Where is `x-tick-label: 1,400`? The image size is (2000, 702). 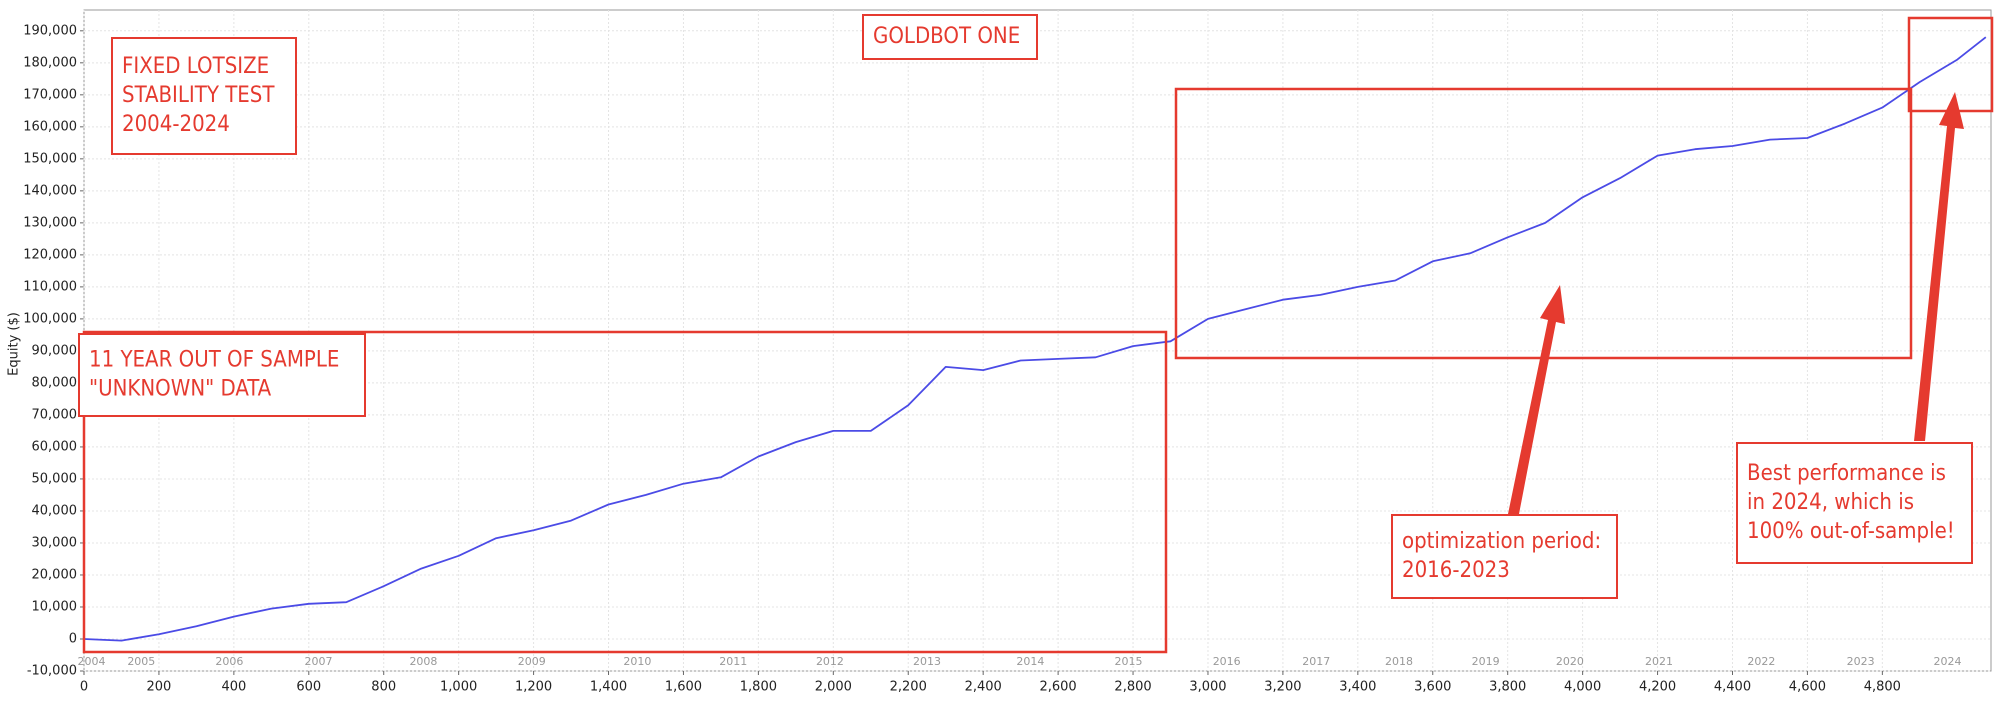
x-tick-label: 1,400 is located at coordinates (608, 687).